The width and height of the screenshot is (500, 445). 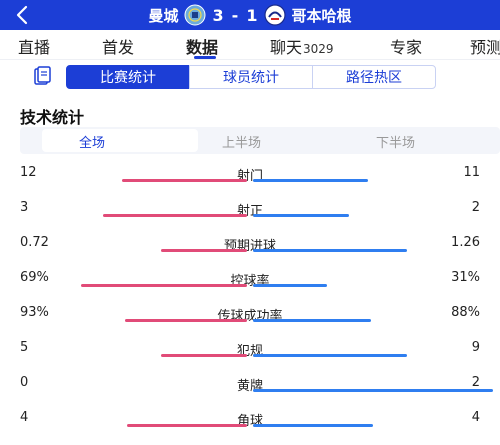 What do you see at coordinates (250, 182) in the screenshot?
I see `stat-row: 12 射门 11` at bounding box center [250, 182].